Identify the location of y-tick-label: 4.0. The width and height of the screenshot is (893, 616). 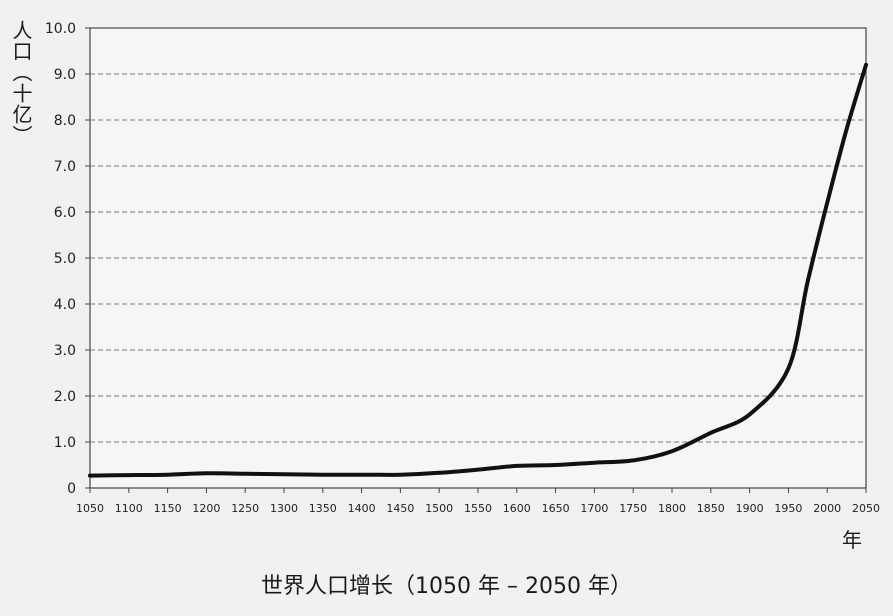
(65, 305).